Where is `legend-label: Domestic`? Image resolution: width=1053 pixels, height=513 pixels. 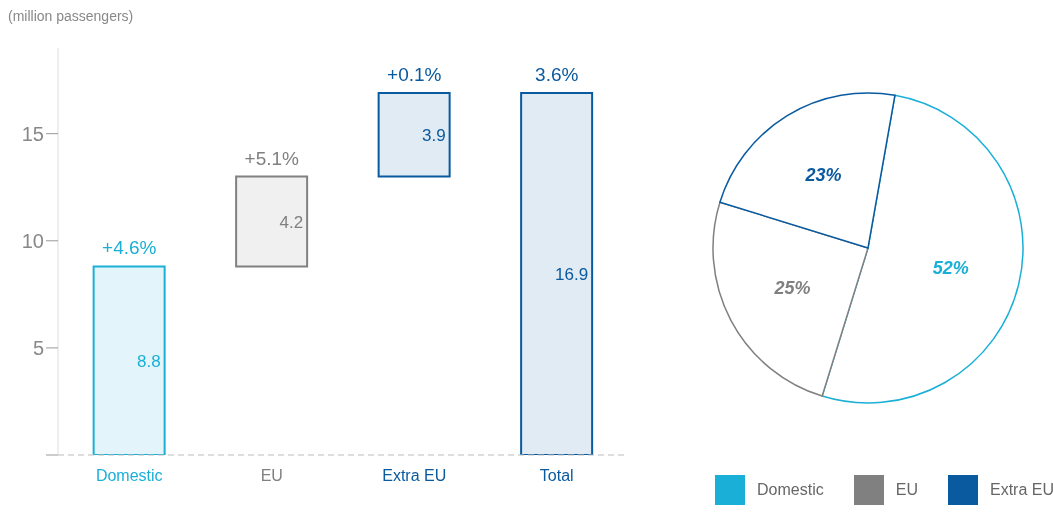 legend-label: Domestic is located at coordinates (790, 490).